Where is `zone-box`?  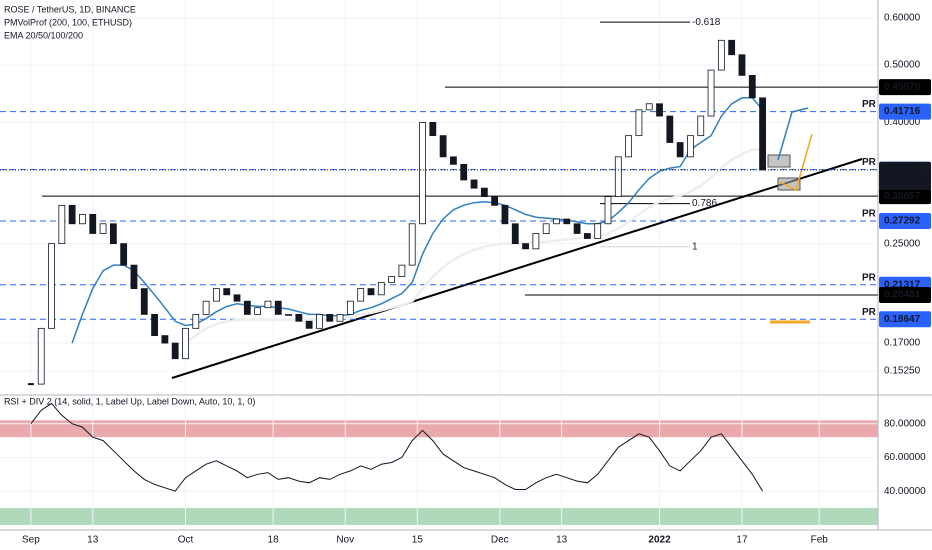
zone-box is located at coordinates (789, 184).